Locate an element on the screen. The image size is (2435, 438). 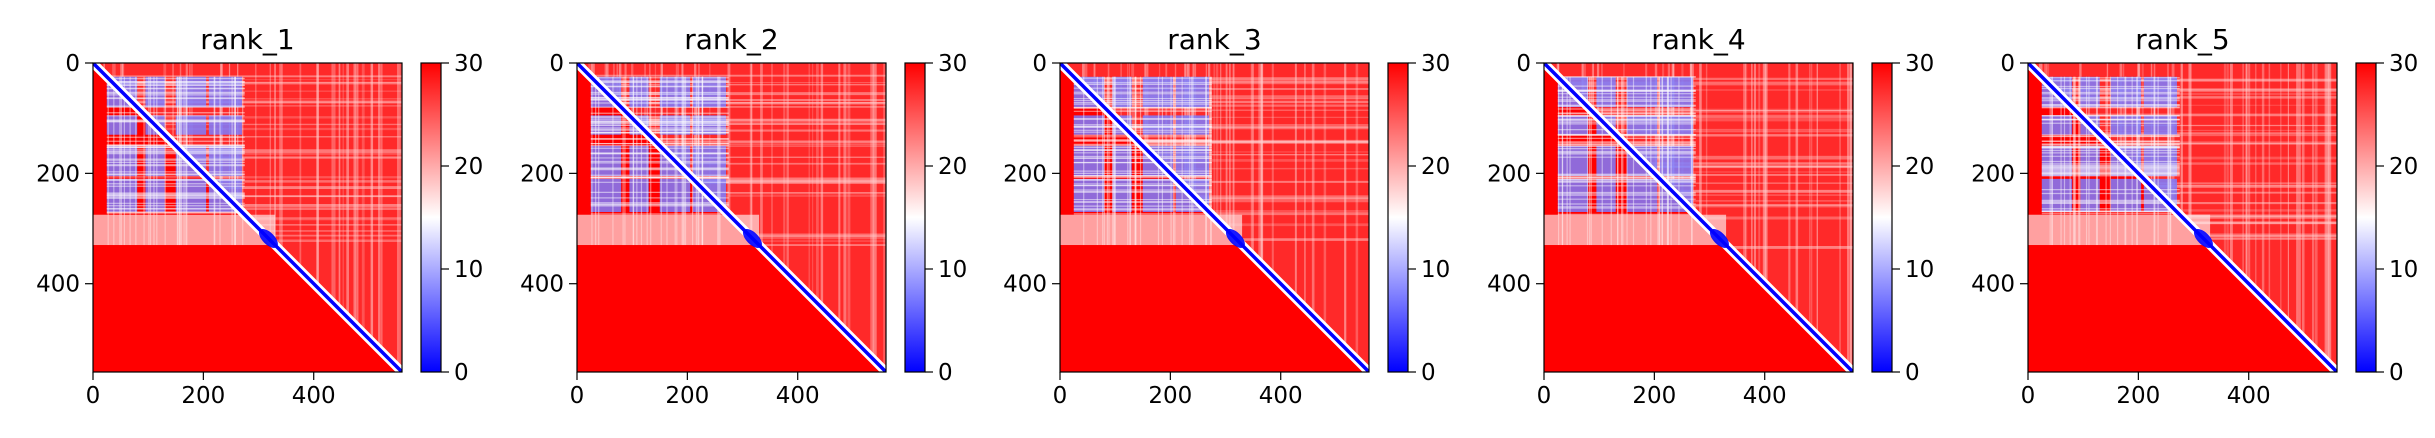
chart-title: rank_2 is located at coordinates (731, 39).